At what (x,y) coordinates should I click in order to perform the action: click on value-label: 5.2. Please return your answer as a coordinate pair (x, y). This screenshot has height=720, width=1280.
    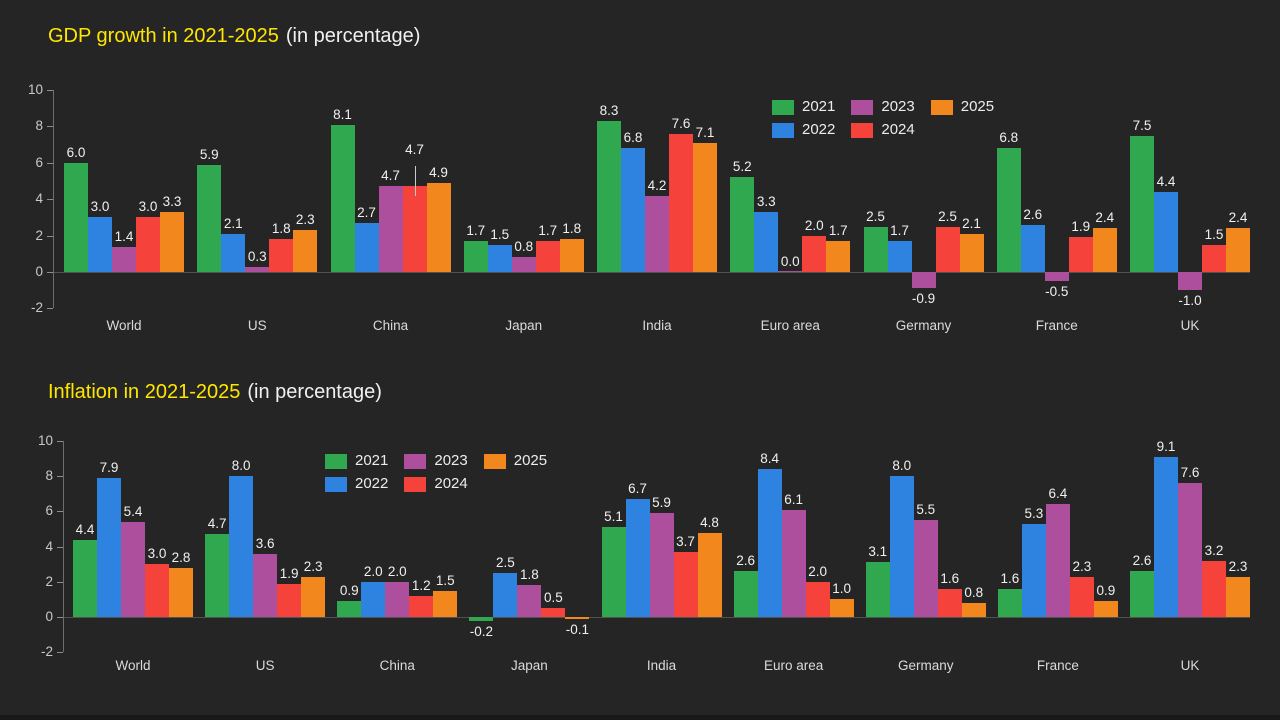
    Looking at the image, I should click on (742, 167).